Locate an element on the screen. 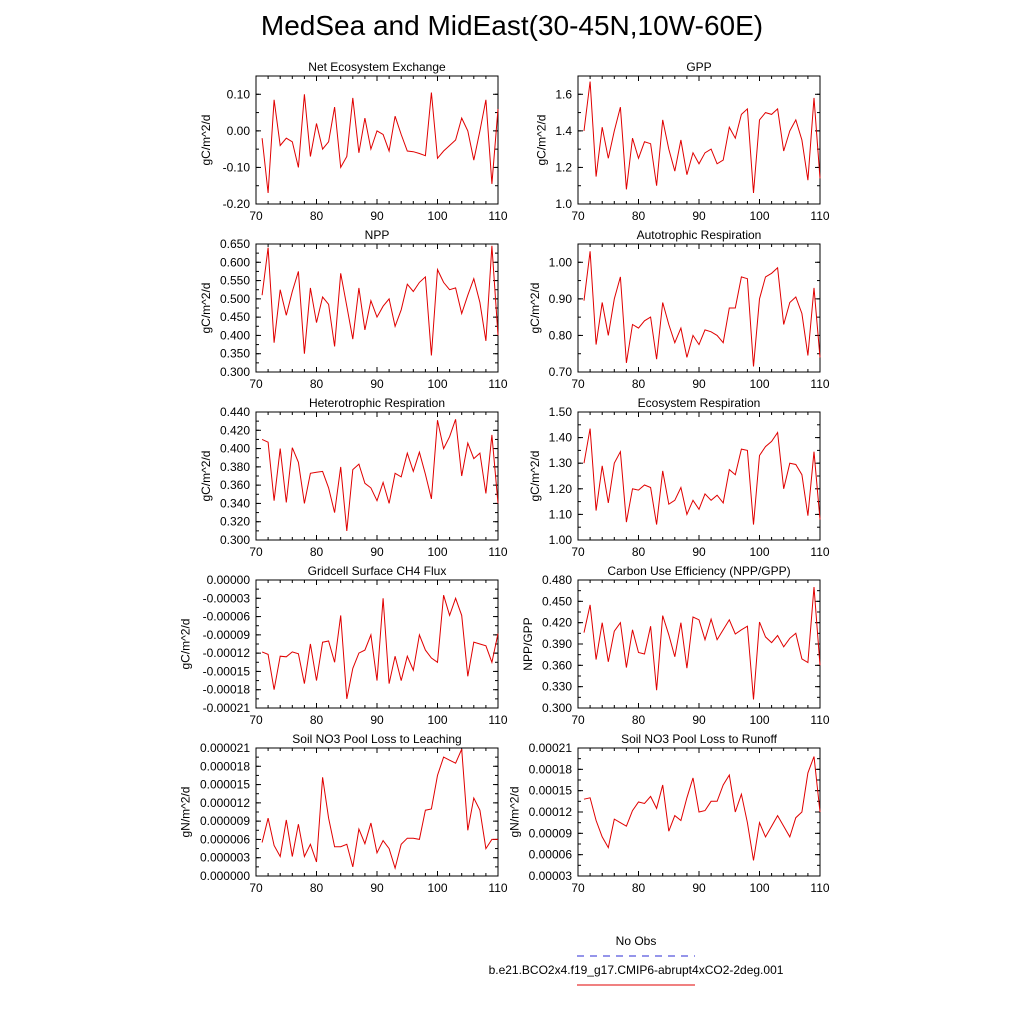  chart-title: GPP is located at coordinates (698, 67).